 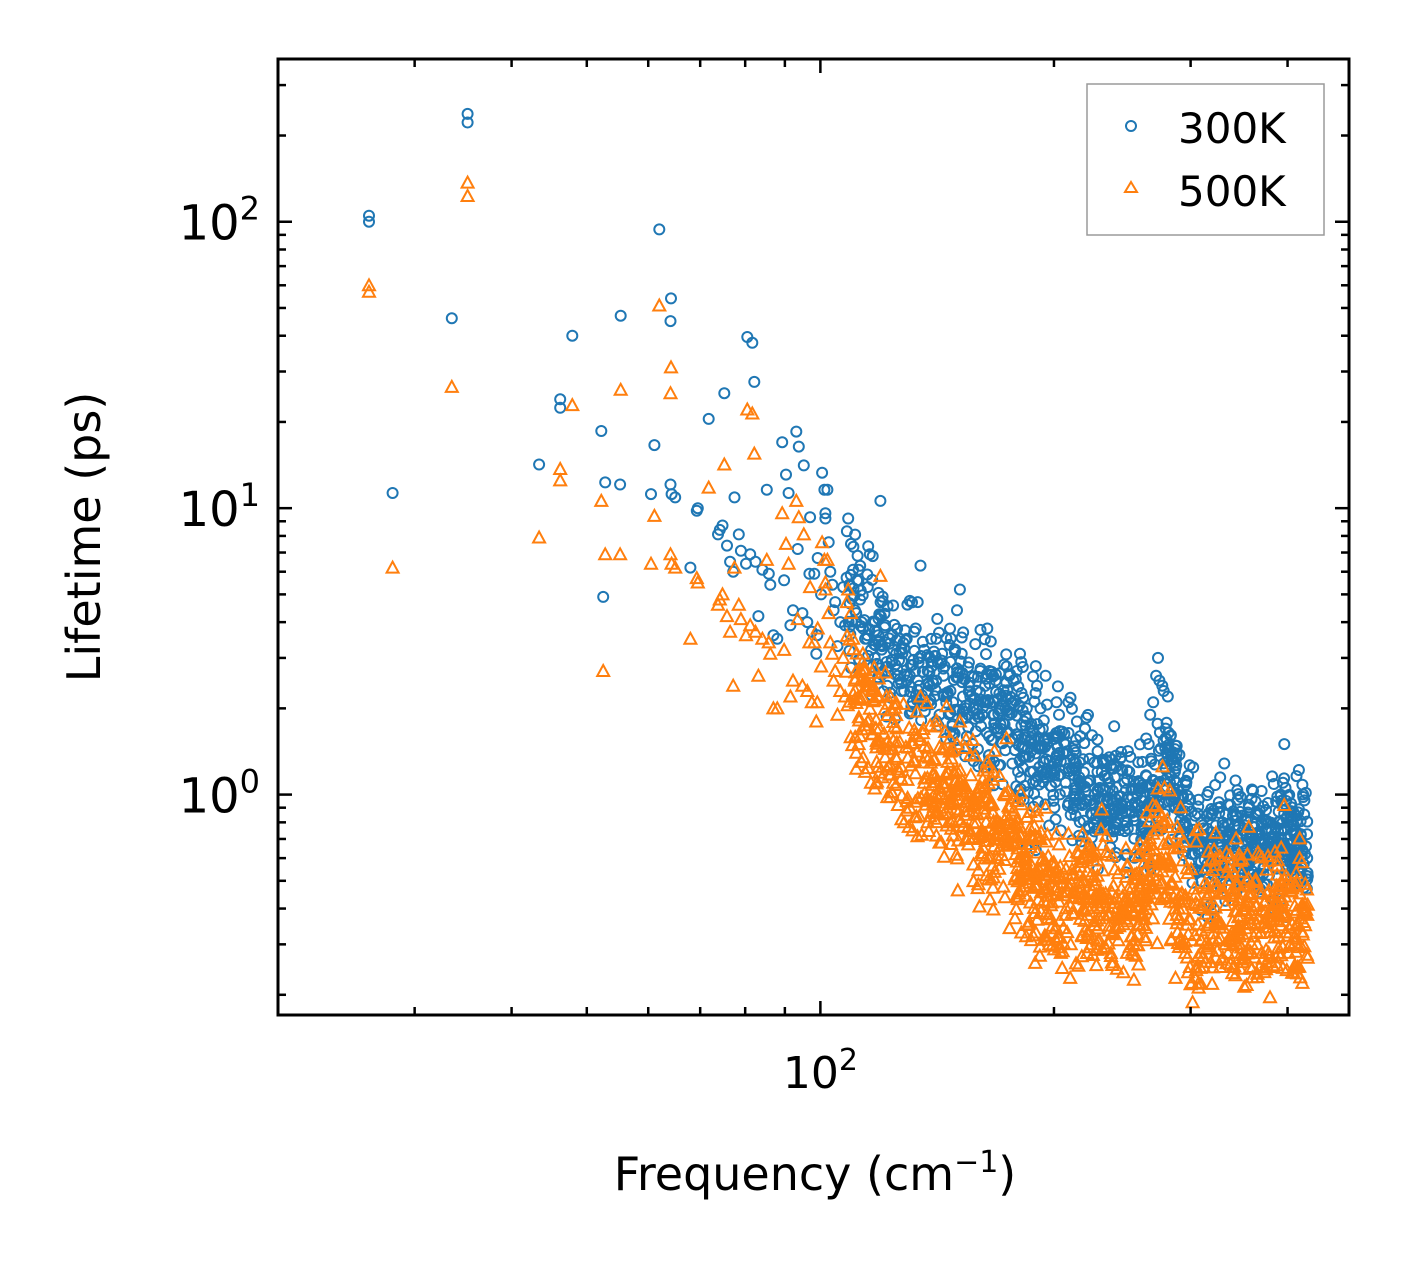 I want to click on y-tick-label: 102, so click(x=219, y=221).